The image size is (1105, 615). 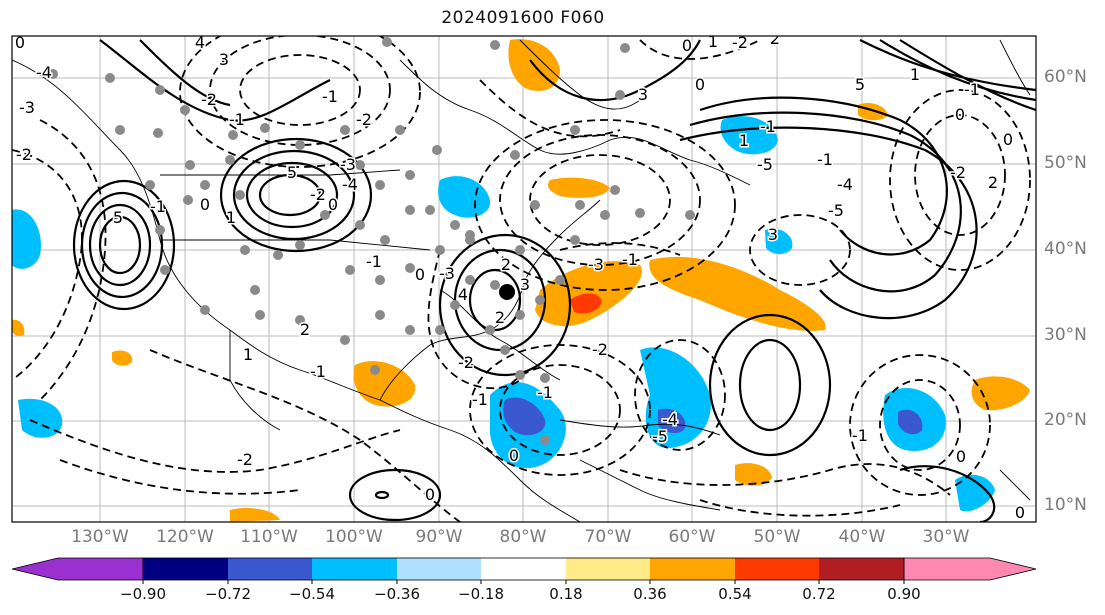 What do you see at coordinates (566, 594) in the screenshot?
I see `colorbar-tick-label: 0.18` at bounding box center [566, 594].